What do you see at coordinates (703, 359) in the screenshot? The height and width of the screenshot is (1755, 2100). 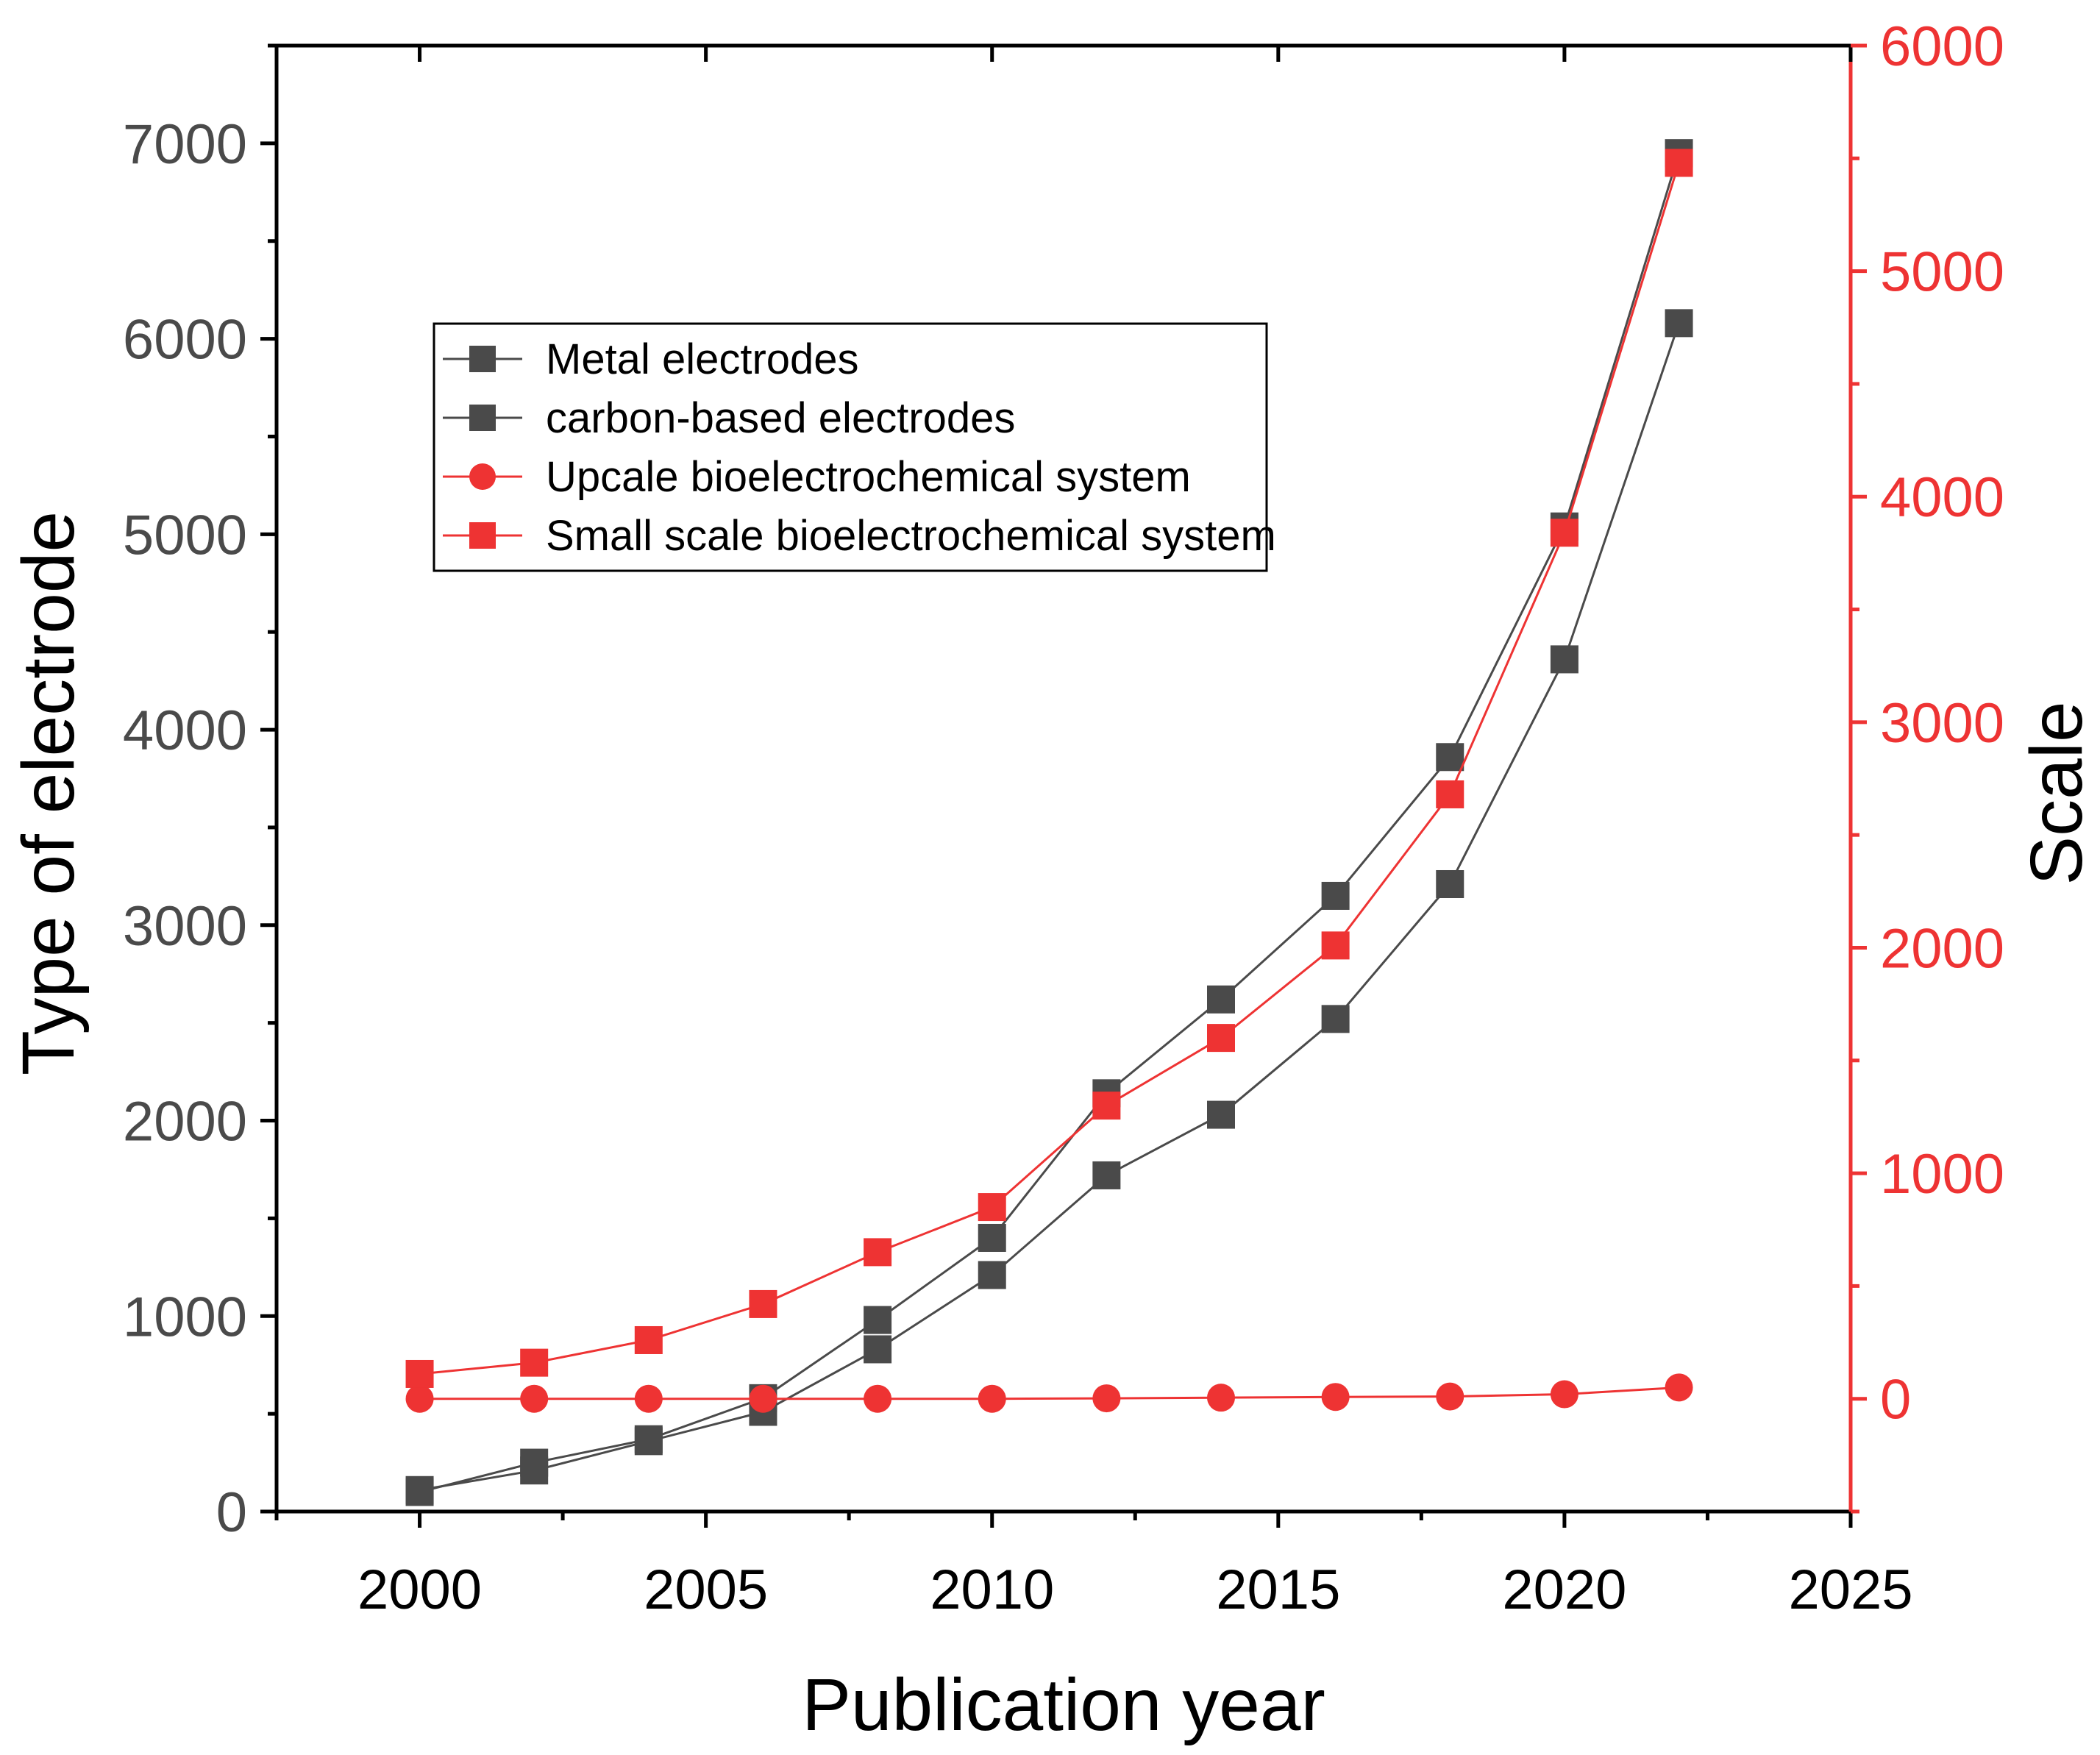 I see `legend-label: Metal electrodes` at bounding box center [703, 359].